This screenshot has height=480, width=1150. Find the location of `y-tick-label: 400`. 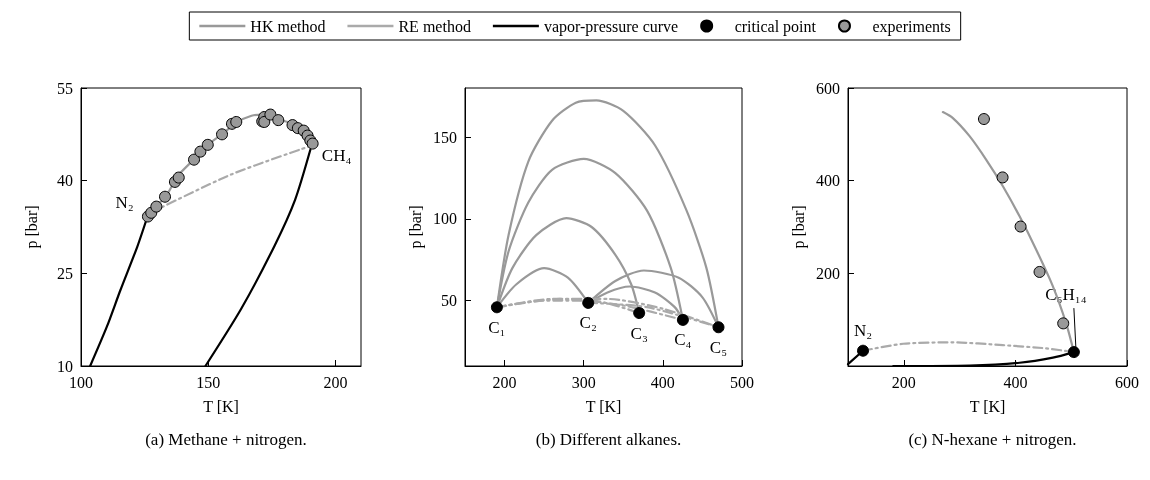

y-tick-label: 400 is located at coordinates (828, 181).